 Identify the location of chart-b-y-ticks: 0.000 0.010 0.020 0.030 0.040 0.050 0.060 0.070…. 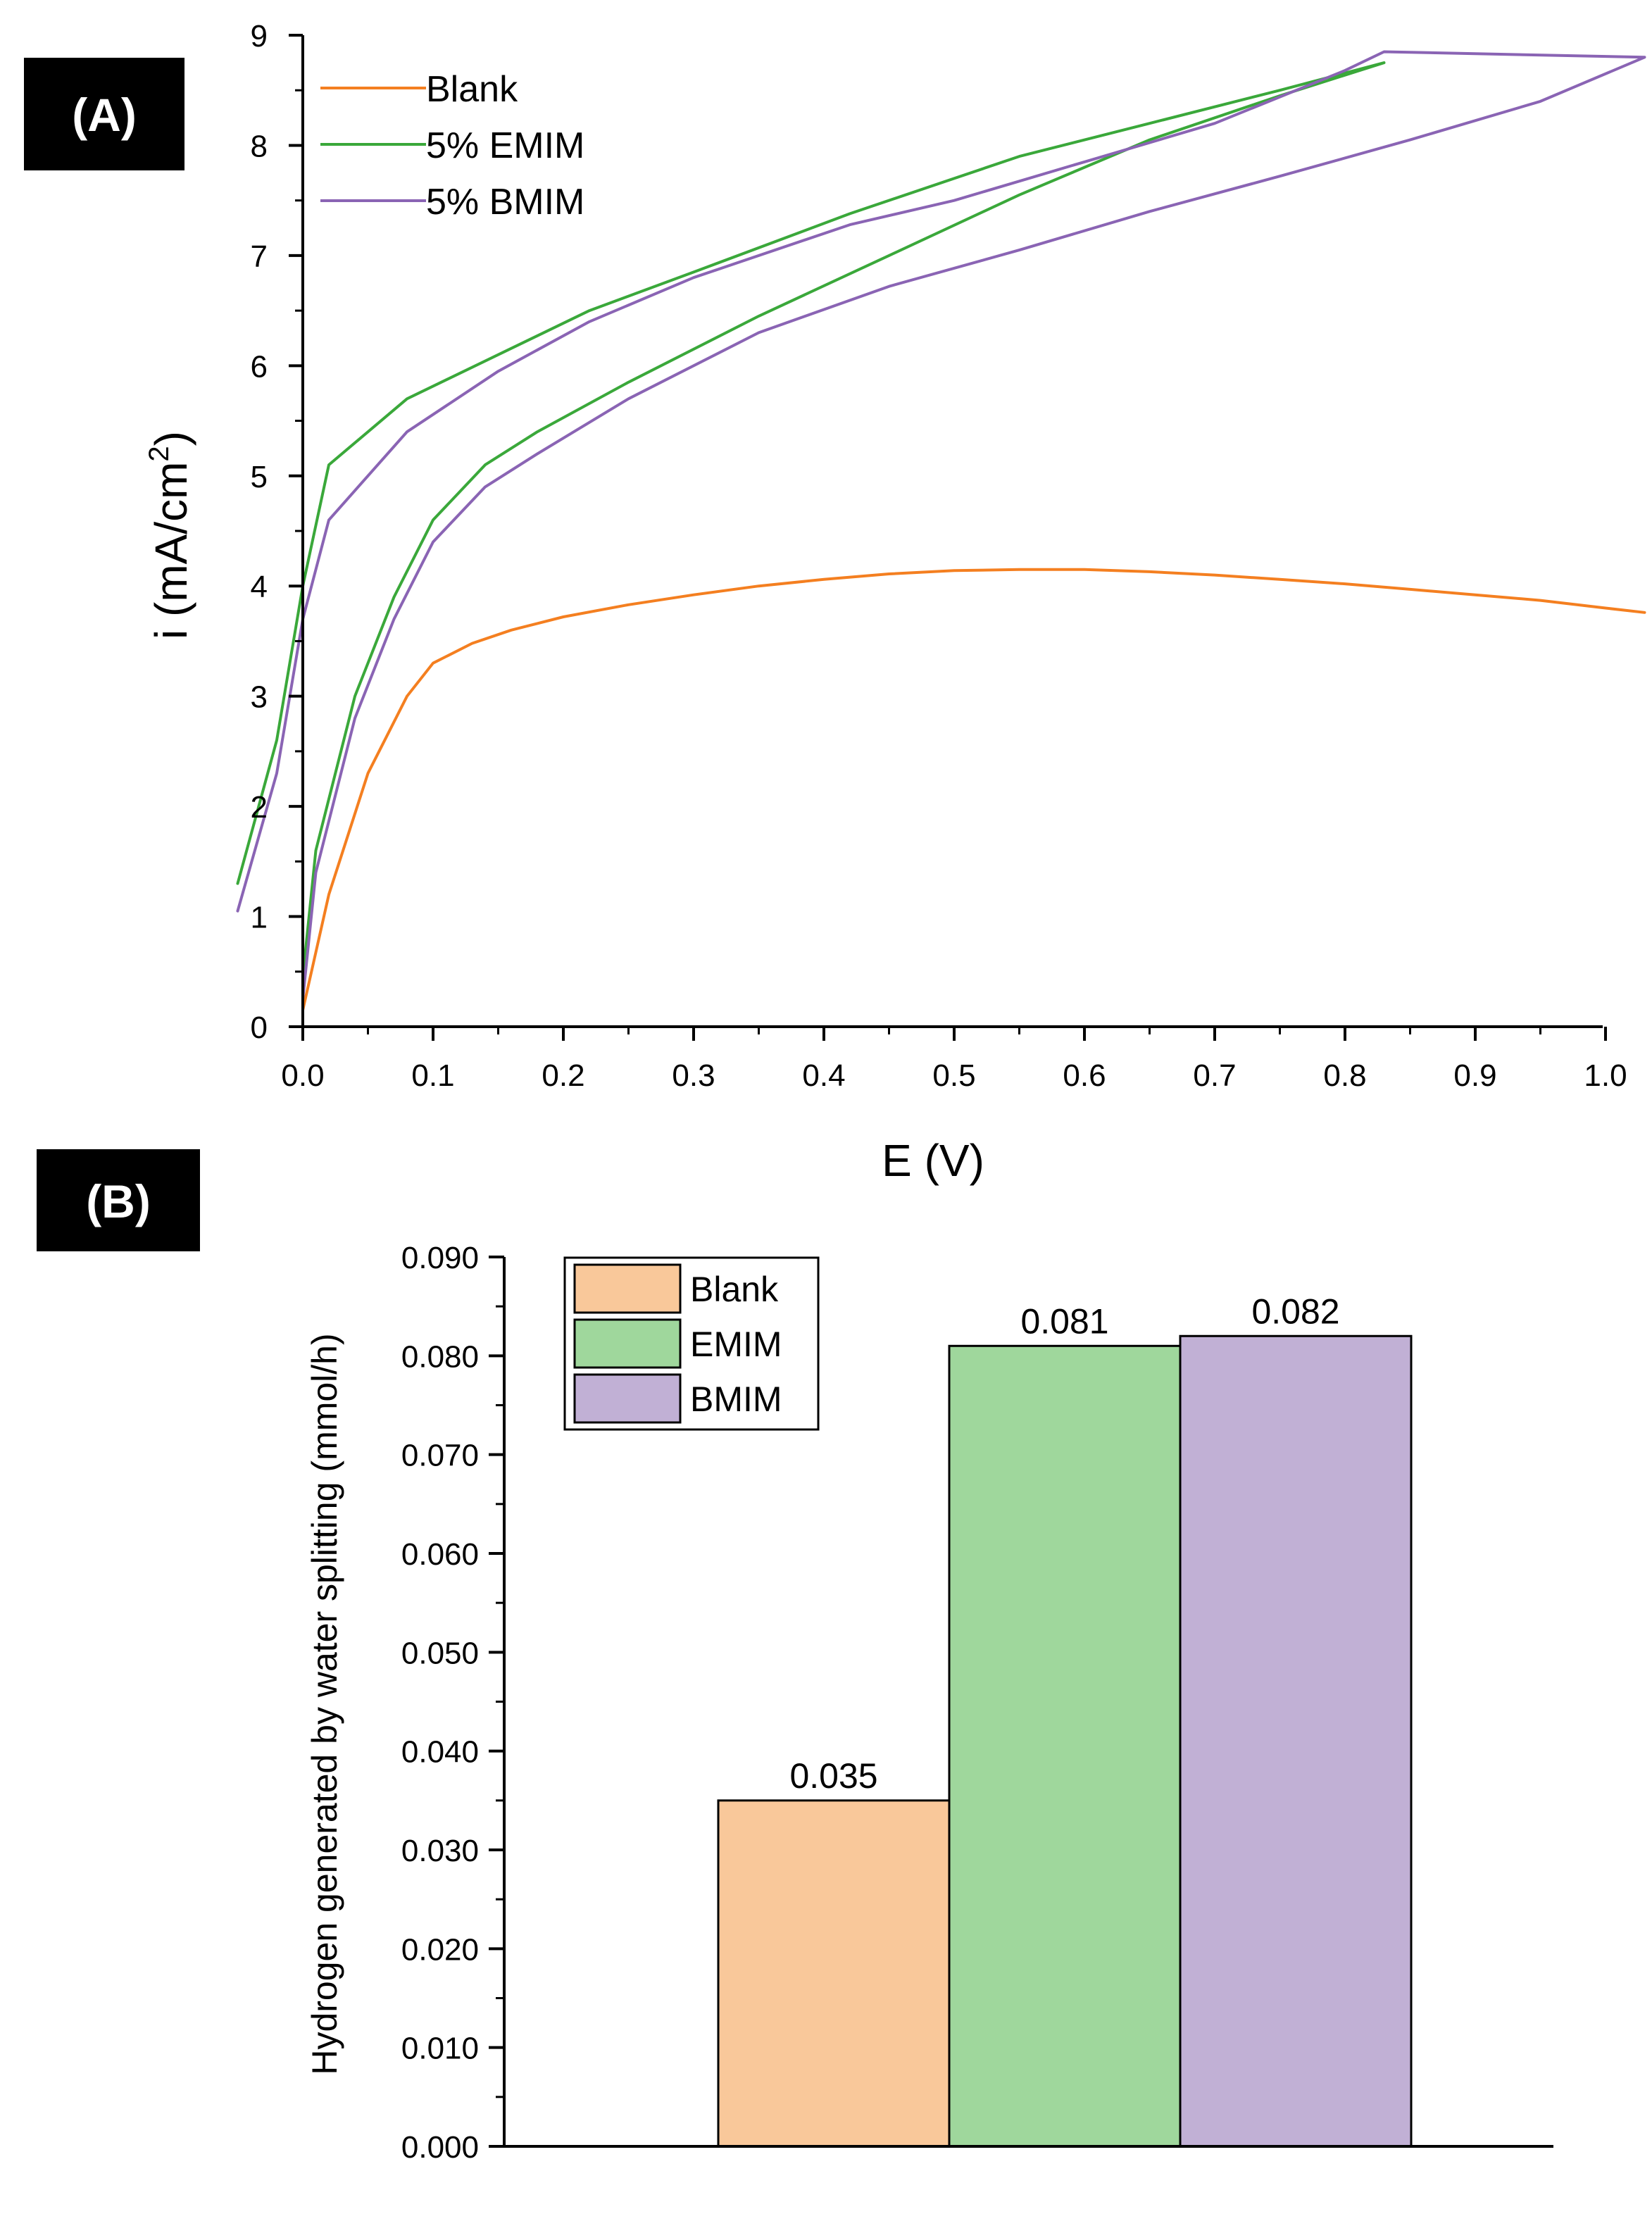
(453, 1703).